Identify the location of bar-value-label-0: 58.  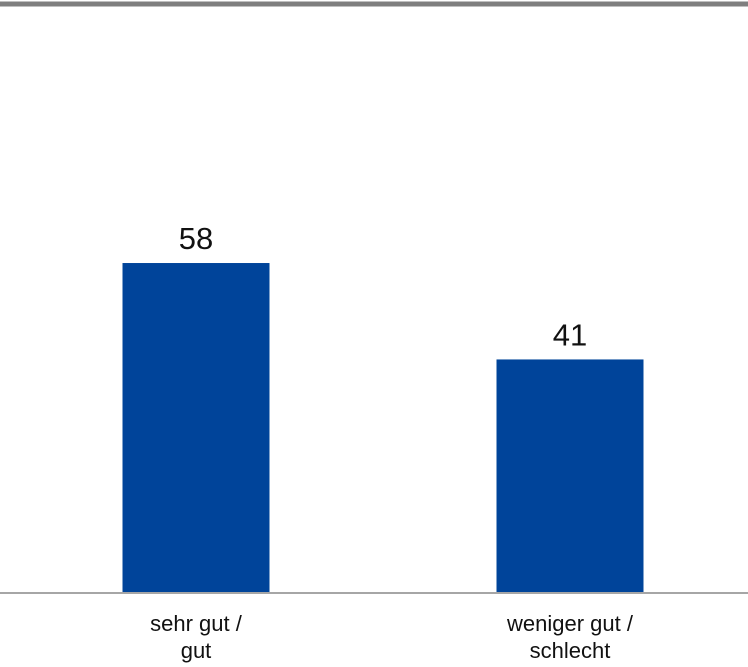
(196, 238).